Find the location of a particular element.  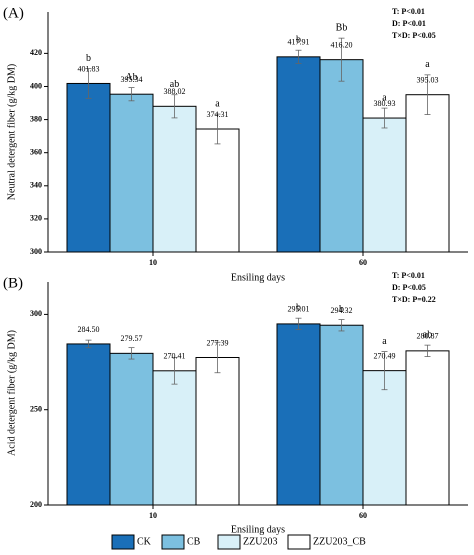

value-label: 280.87 is located at coordinates (428, 336).